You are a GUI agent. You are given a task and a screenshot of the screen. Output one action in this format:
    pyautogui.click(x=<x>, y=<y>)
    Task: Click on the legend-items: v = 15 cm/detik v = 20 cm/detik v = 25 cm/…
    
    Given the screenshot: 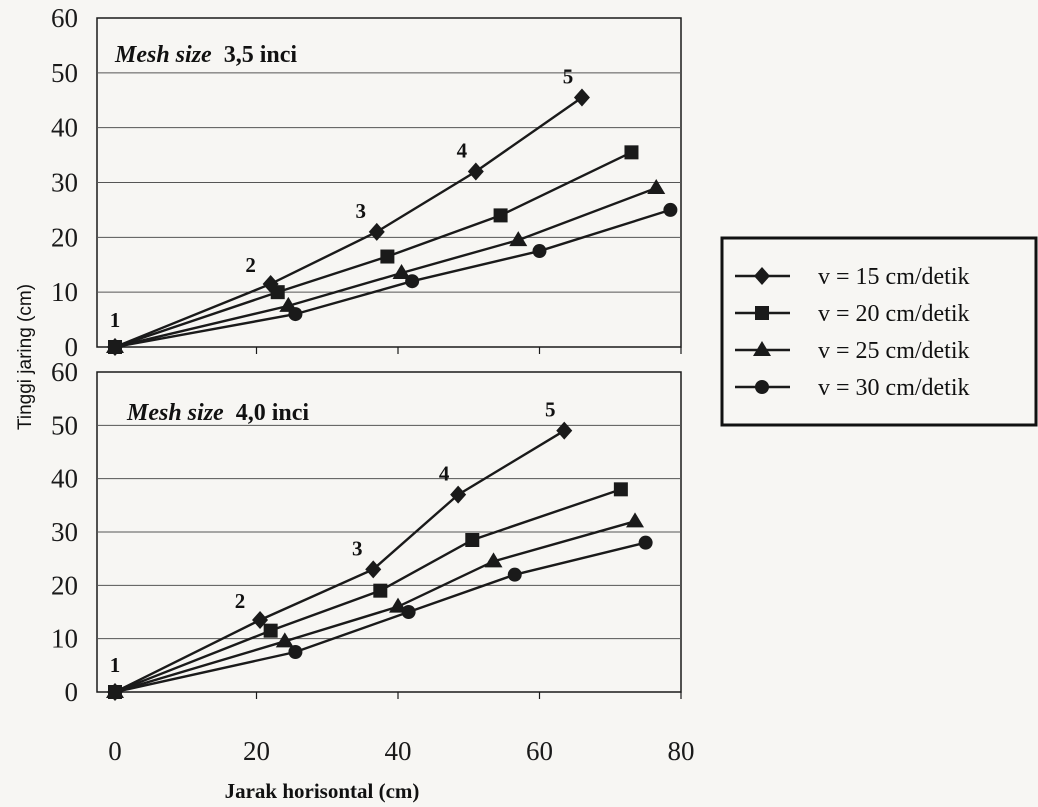 What is the action you would take?
    pyautogui.click(x=852, y=332)
    